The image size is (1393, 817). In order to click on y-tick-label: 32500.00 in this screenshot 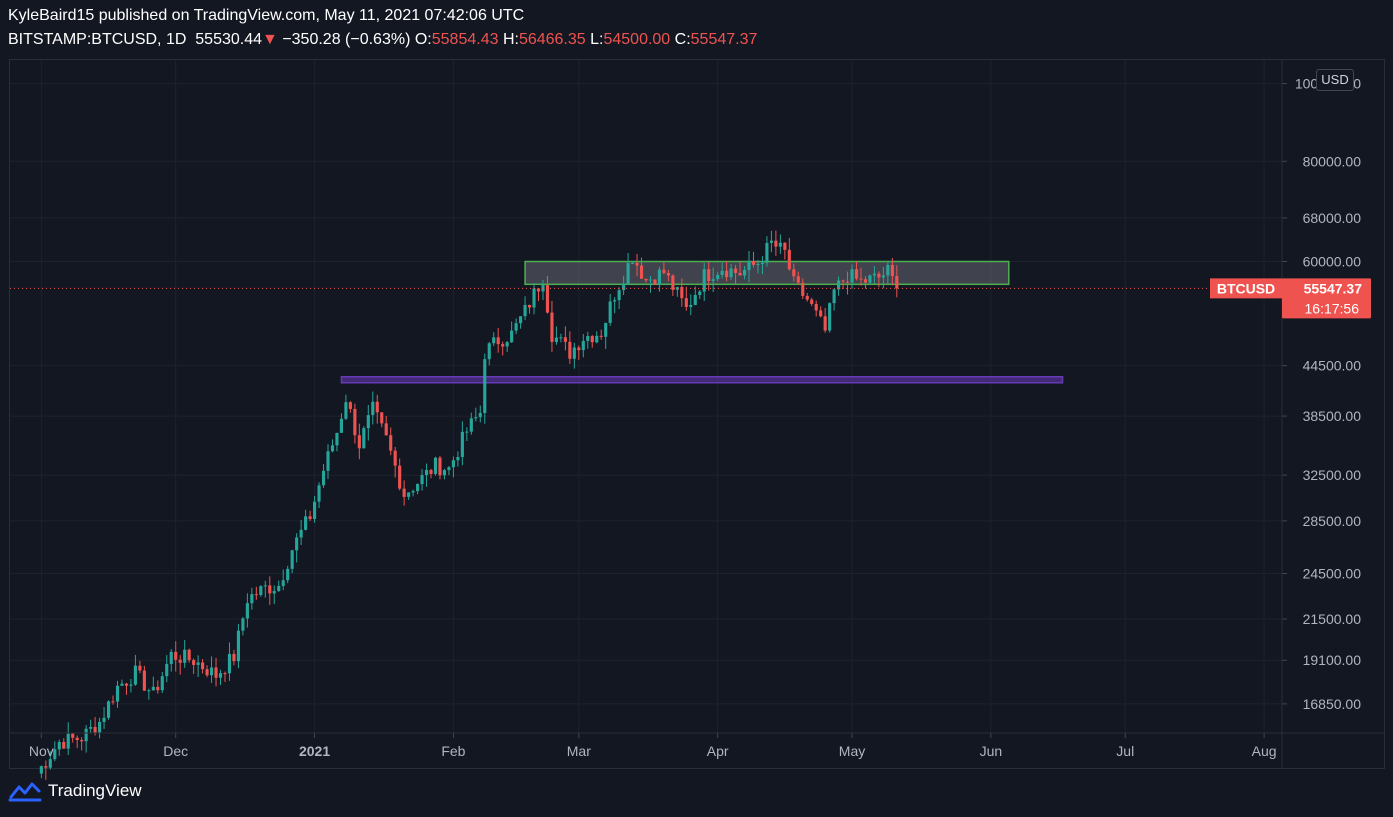, I will do `click(1332, 475)`.